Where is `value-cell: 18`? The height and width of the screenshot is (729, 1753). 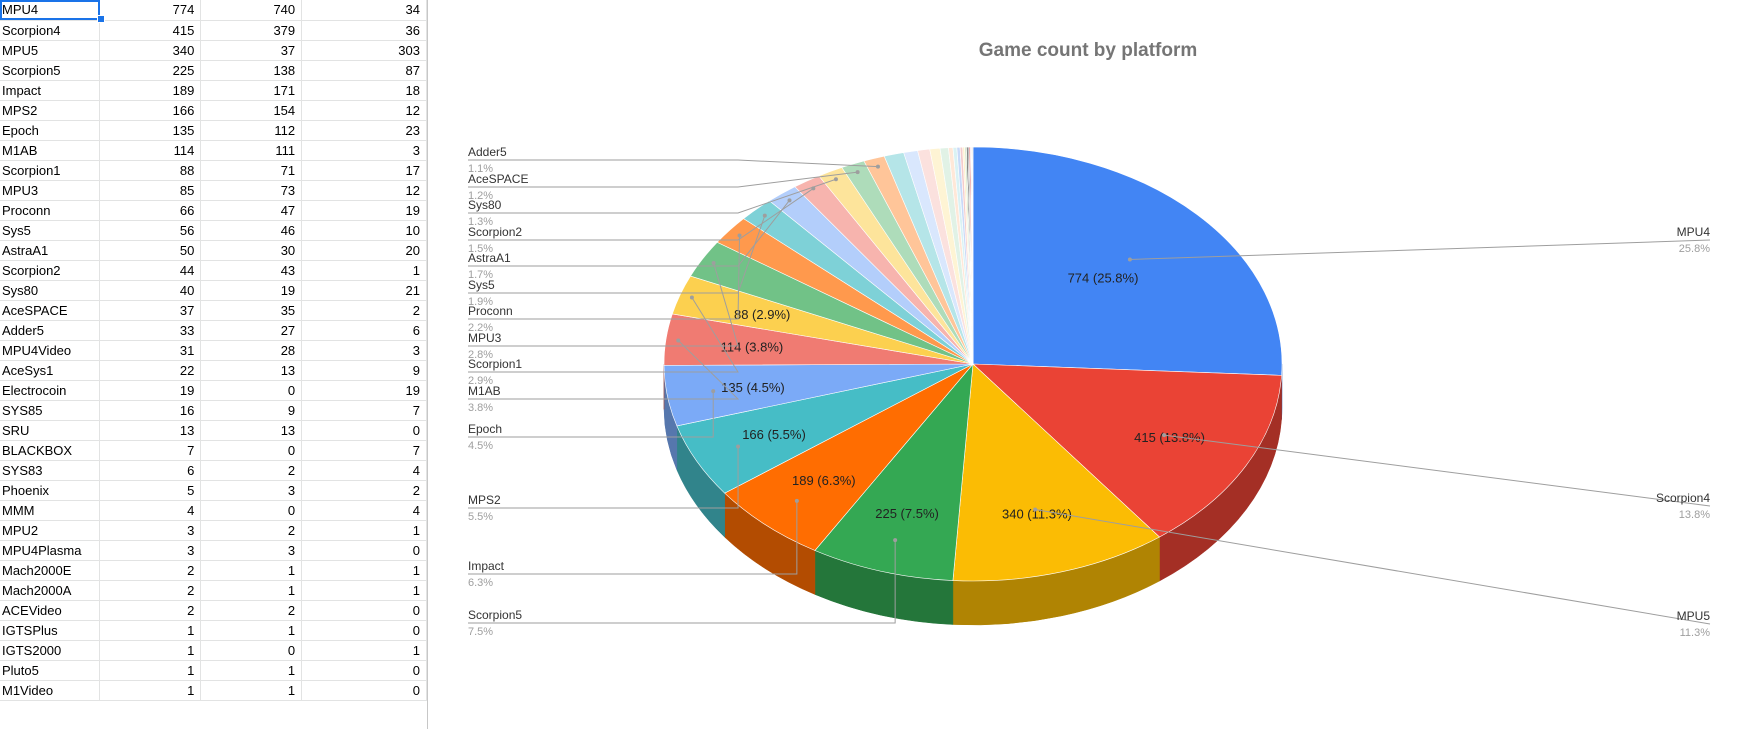
value-cell: 18 is located at coordinates (364, 90).